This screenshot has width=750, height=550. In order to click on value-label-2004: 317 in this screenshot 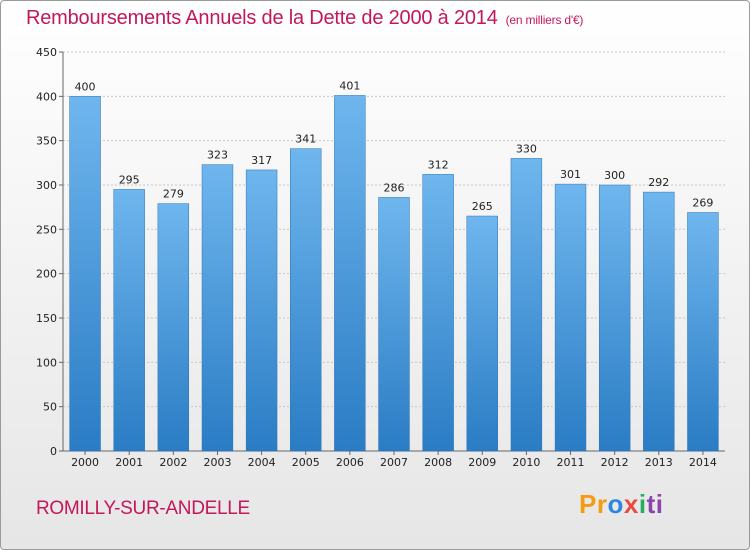, I will do `click(261, 160)`.